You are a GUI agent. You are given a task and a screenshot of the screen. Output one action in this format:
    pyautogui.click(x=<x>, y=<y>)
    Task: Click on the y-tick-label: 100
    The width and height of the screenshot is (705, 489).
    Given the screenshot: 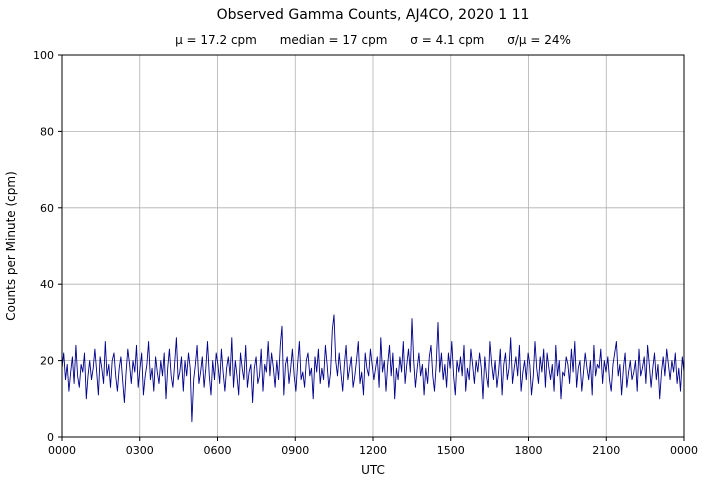 What is the action you would take?
    pyautogui.click(x=43, y=55)
    